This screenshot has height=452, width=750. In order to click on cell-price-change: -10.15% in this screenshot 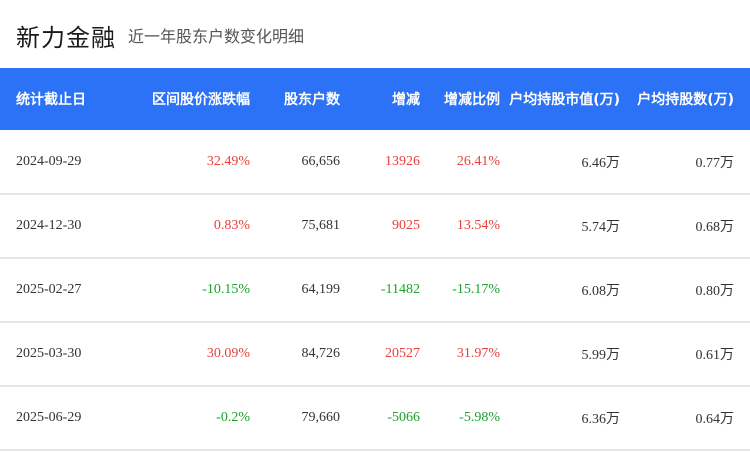, I will do `click(226, 289)`.